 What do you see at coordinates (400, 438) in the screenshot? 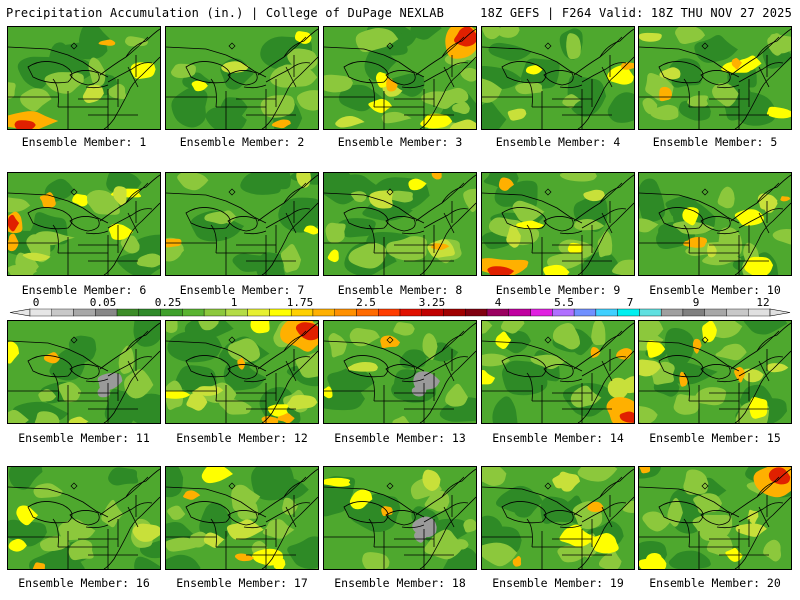
I see `ensemble-member-label: Ensemble Member: 13` at bounding box center [400, 438].